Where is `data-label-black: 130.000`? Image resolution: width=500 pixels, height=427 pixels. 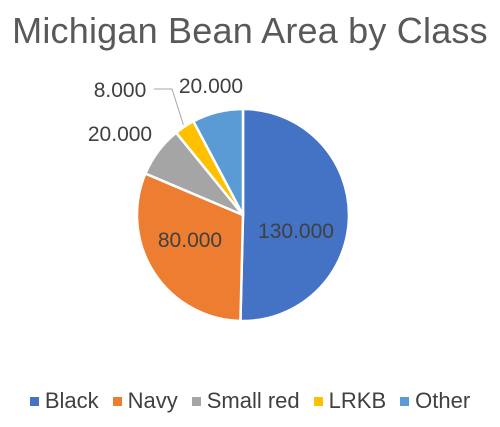 data-label-black: 130.000 is located at coordinates (296, 231).